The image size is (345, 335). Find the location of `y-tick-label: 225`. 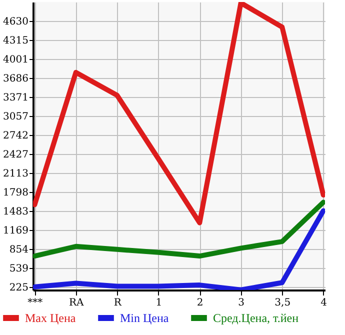

y-tick-label: 225 is located at coordinates (18, 288).